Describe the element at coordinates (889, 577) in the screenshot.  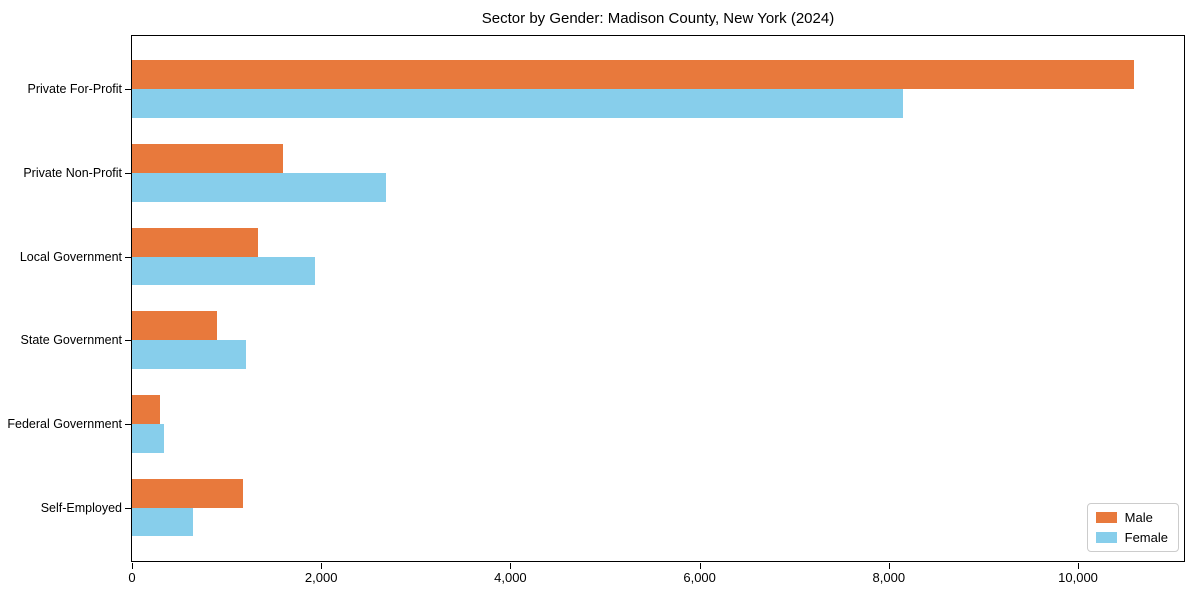
I see `x-axis-tick-label-4: 8,000` at that location.